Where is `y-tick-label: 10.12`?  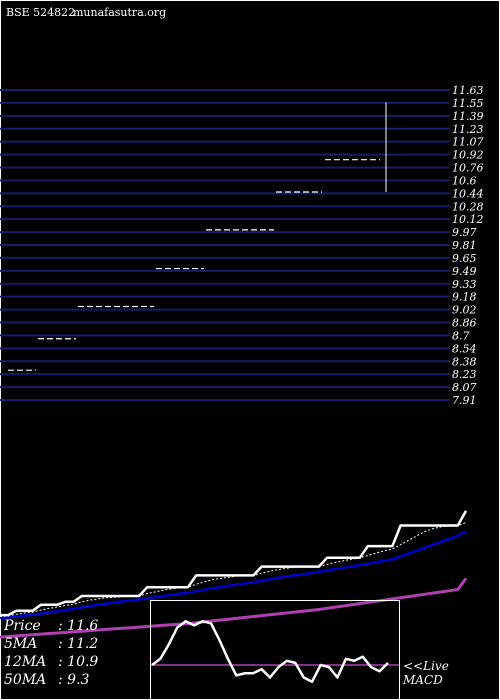
y-tick-label: 10.12 is located at coordinates (468, 219).